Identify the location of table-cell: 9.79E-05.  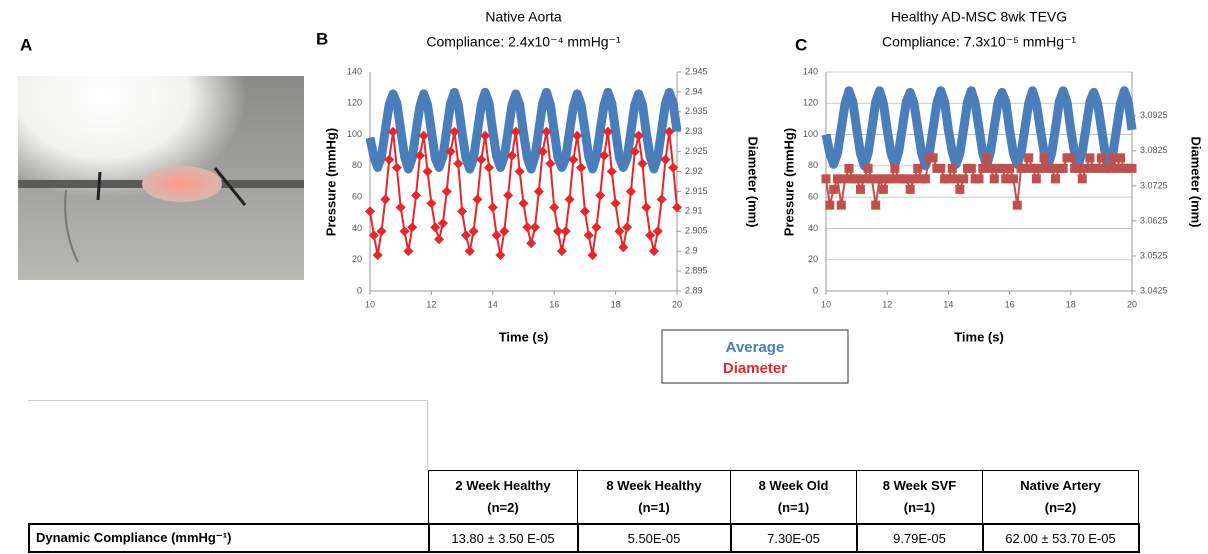
(919, 538).